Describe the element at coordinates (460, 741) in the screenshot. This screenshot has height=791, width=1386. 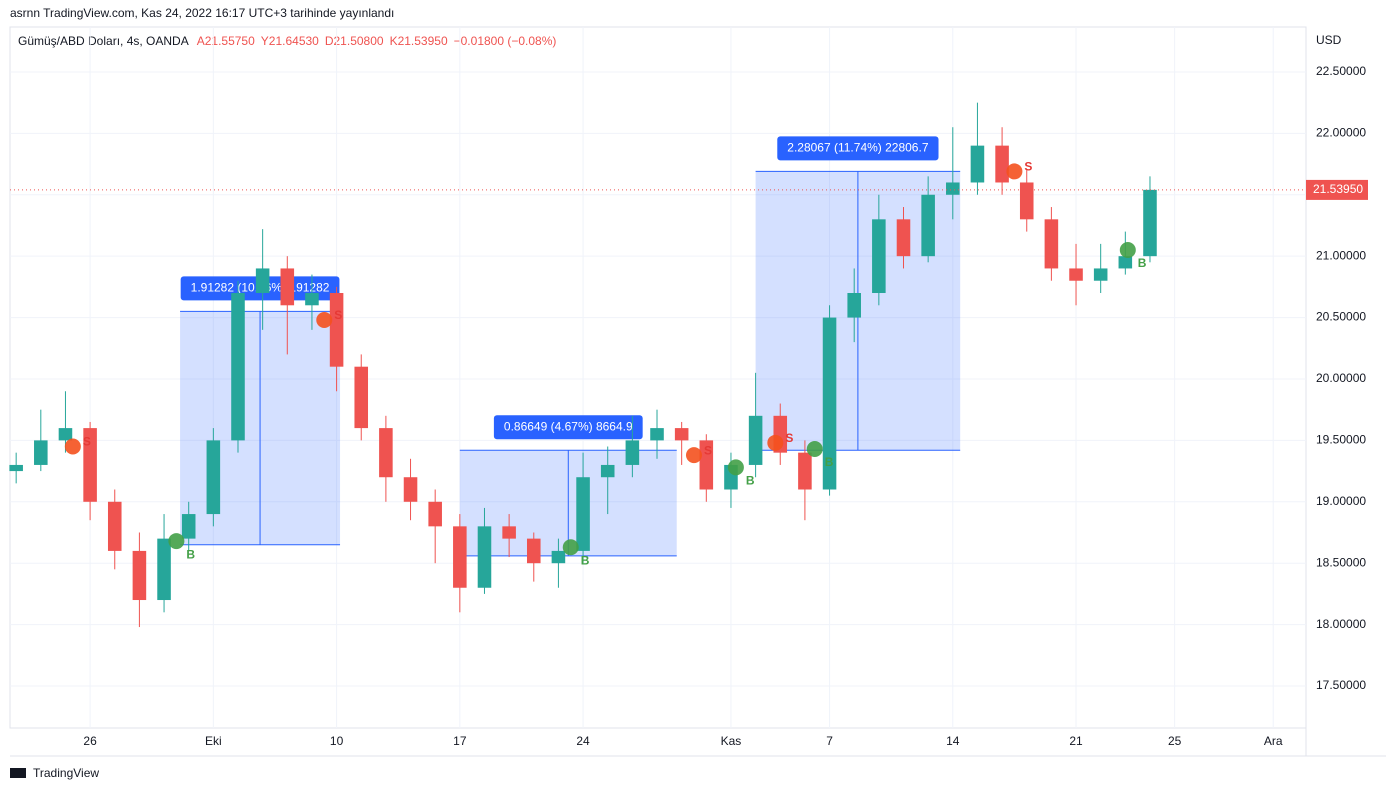
I see `x-tick-label: 17` at that location.